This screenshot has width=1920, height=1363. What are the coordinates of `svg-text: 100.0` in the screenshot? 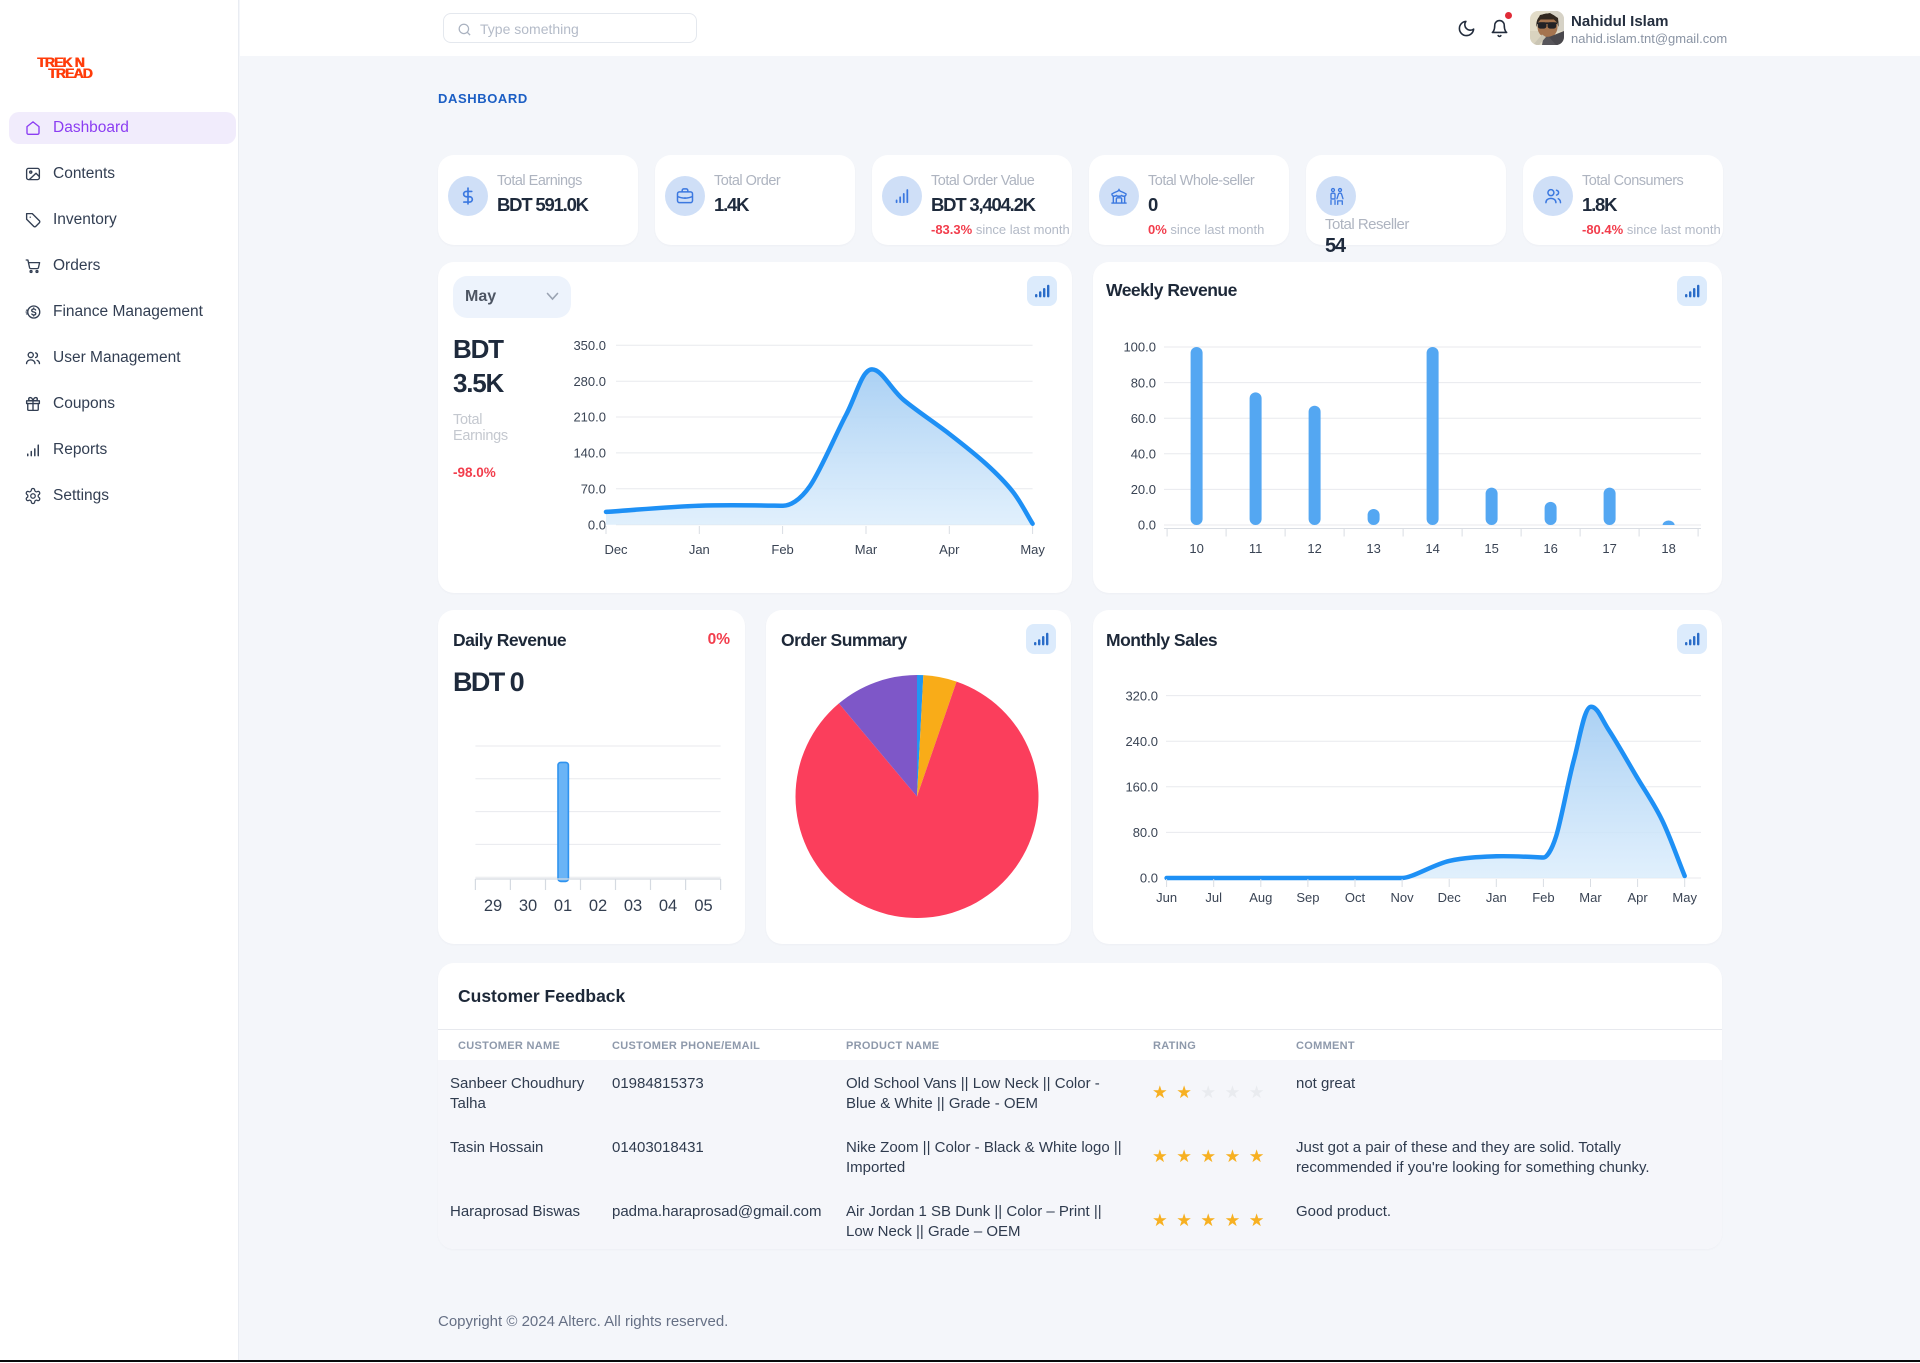 It's located at (1139, 347).